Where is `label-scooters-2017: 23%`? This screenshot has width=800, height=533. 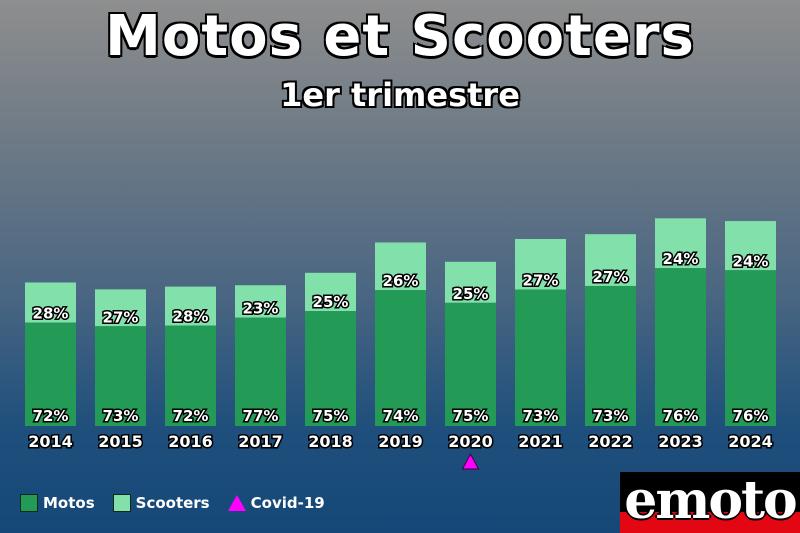
label-scooters-2017: 23% is located at coordinates (261, 309).